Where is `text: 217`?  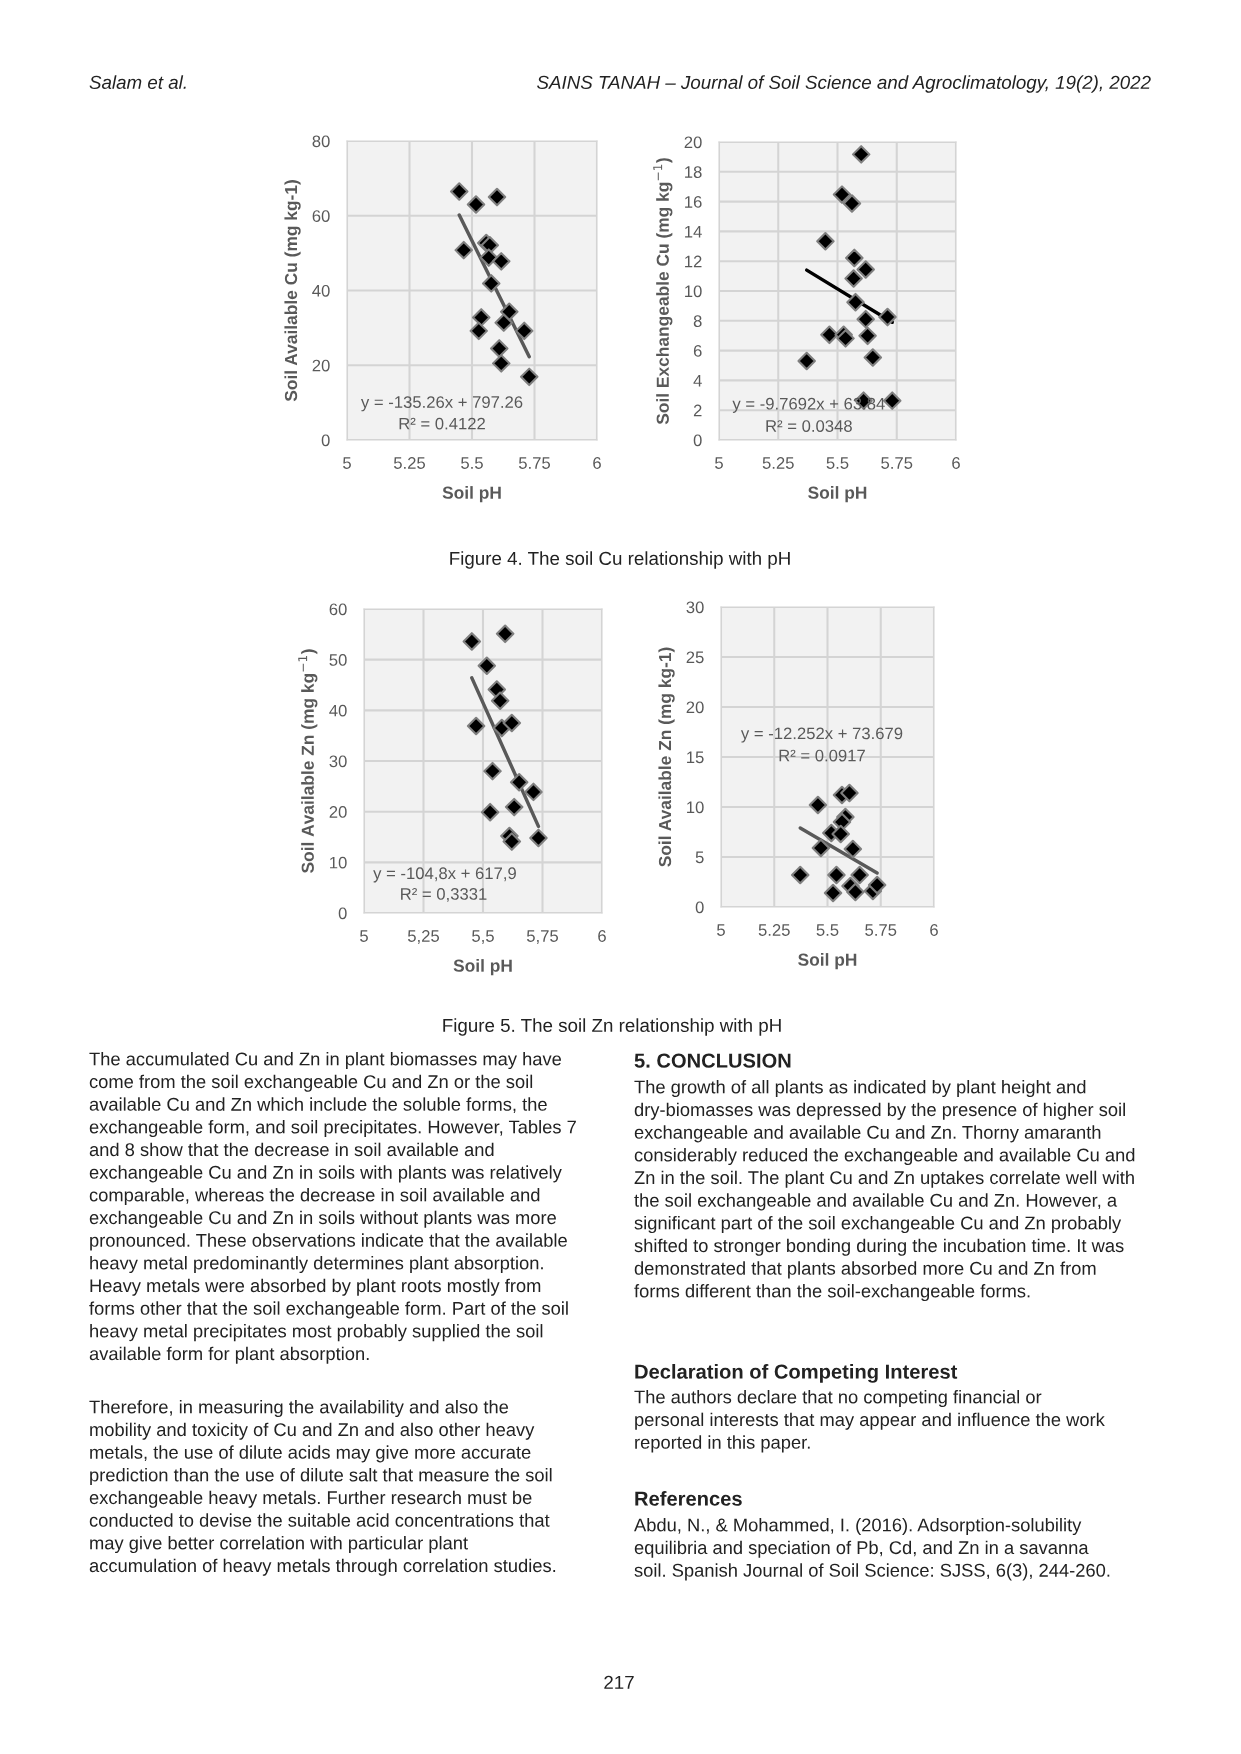
text: 217 is located at coordinates (619, 1682).